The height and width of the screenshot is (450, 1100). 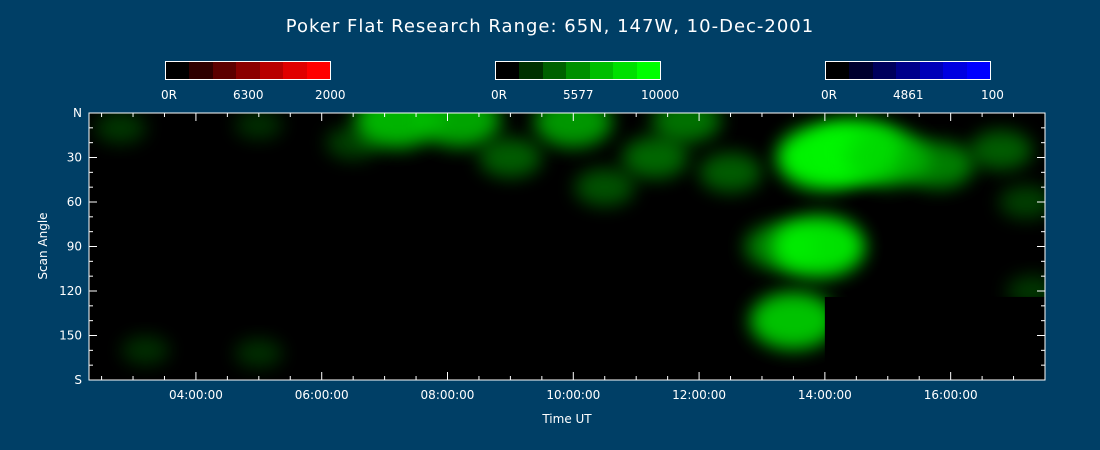 I want to click on x-axis-title: Time UT, so click(x=566, y=419).